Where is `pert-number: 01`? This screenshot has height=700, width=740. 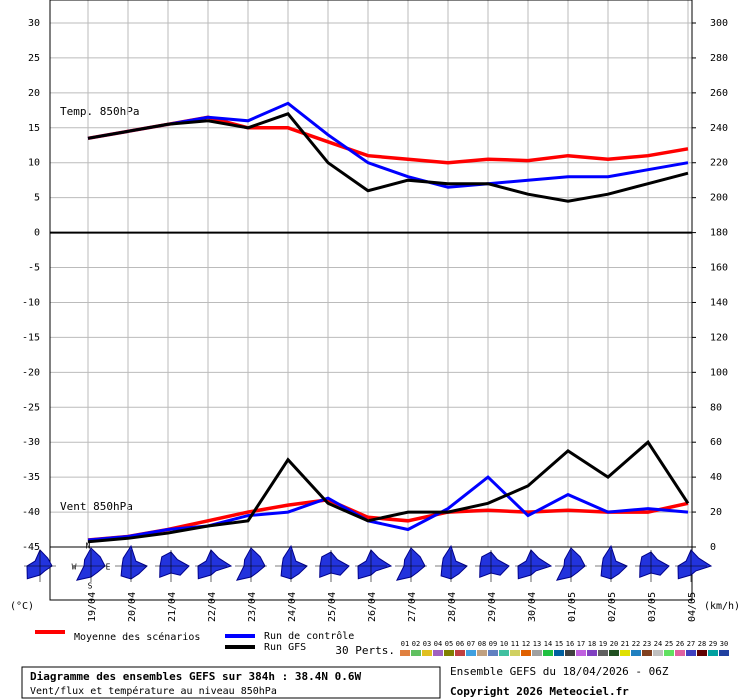 pert-number: 01 is located at coordinates (405, 644).